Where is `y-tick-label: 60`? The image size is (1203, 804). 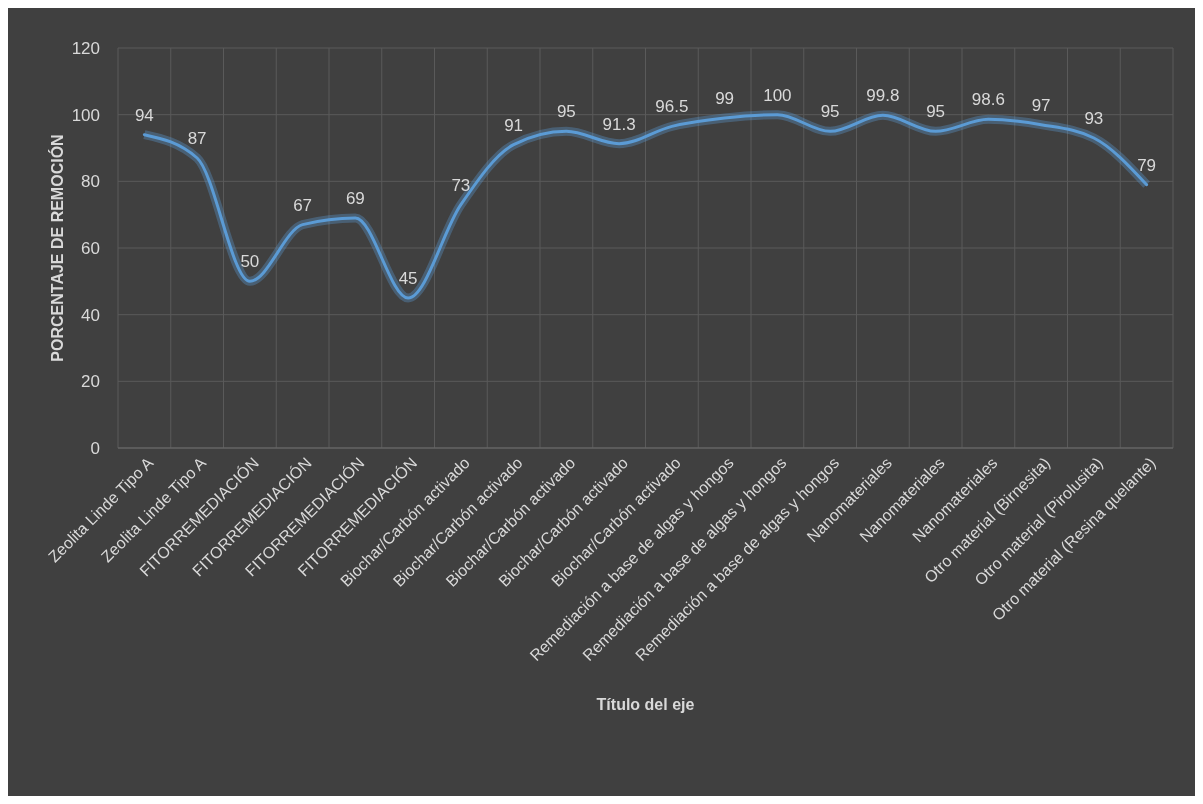 y-tick-label: 60 is located at coordinates (90, 248).